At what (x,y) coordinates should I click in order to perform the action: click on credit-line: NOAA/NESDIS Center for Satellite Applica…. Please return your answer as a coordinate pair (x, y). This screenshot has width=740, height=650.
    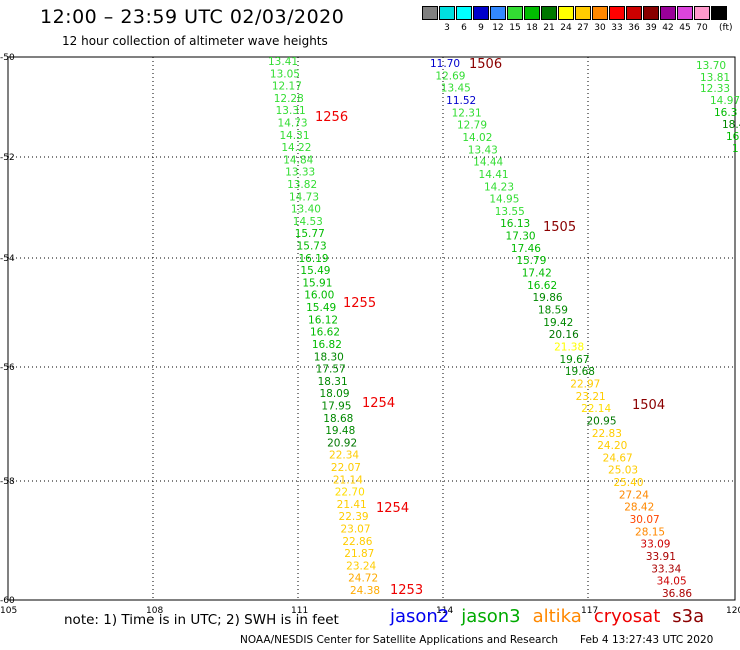
    Looking at the image, I should click on (399, 640).